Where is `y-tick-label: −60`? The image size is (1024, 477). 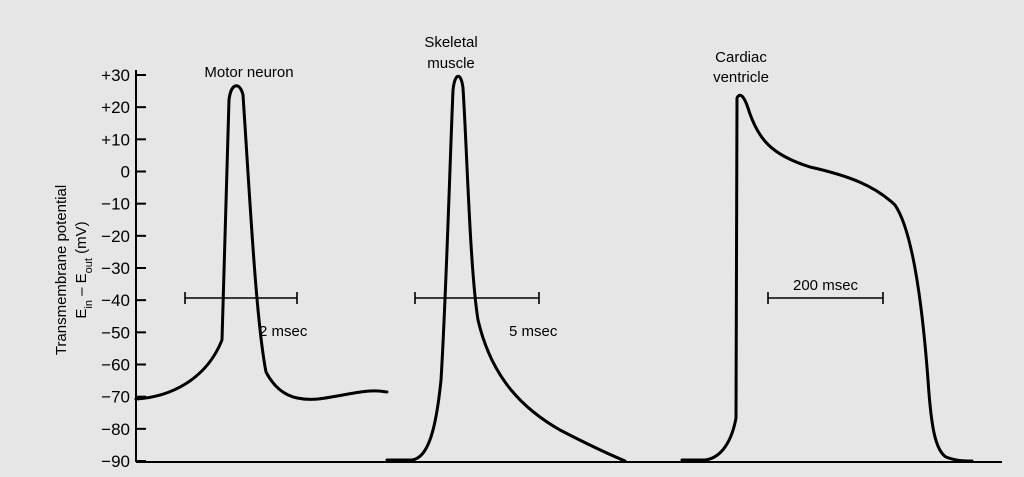 y-tick-label: −60 is located at coordinates (115, 365).